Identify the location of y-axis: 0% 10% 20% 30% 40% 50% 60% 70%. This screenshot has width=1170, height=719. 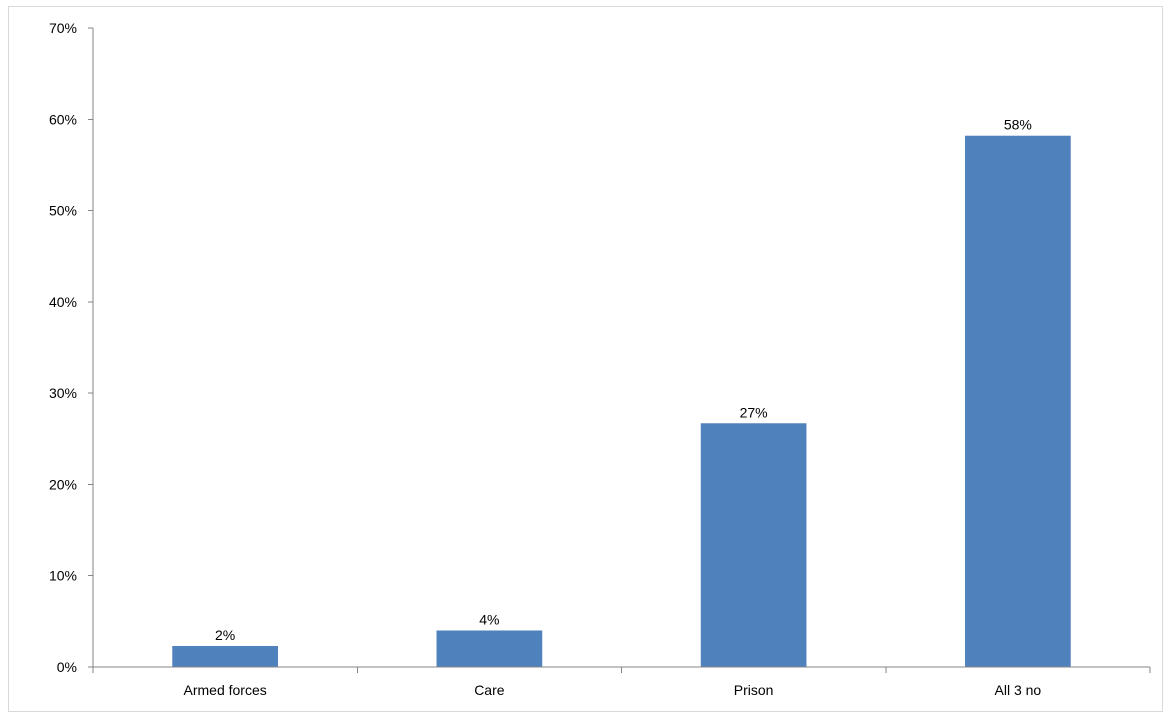
(71, 347).